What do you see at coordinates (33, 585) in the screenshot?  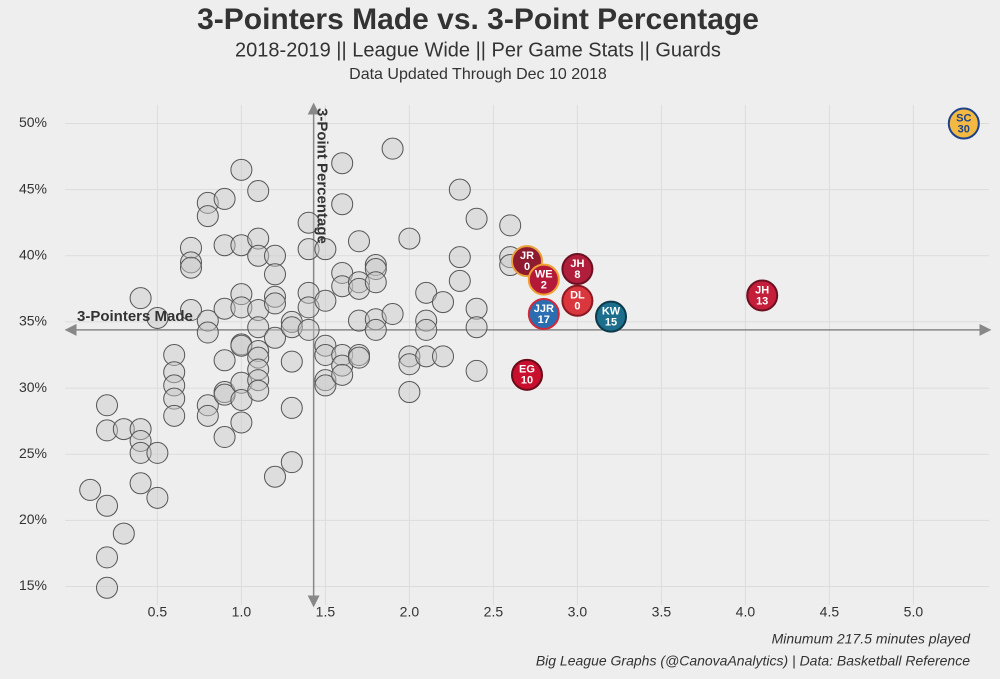 I see `y-tick-label: 15%` at bounding box center [33, 585].